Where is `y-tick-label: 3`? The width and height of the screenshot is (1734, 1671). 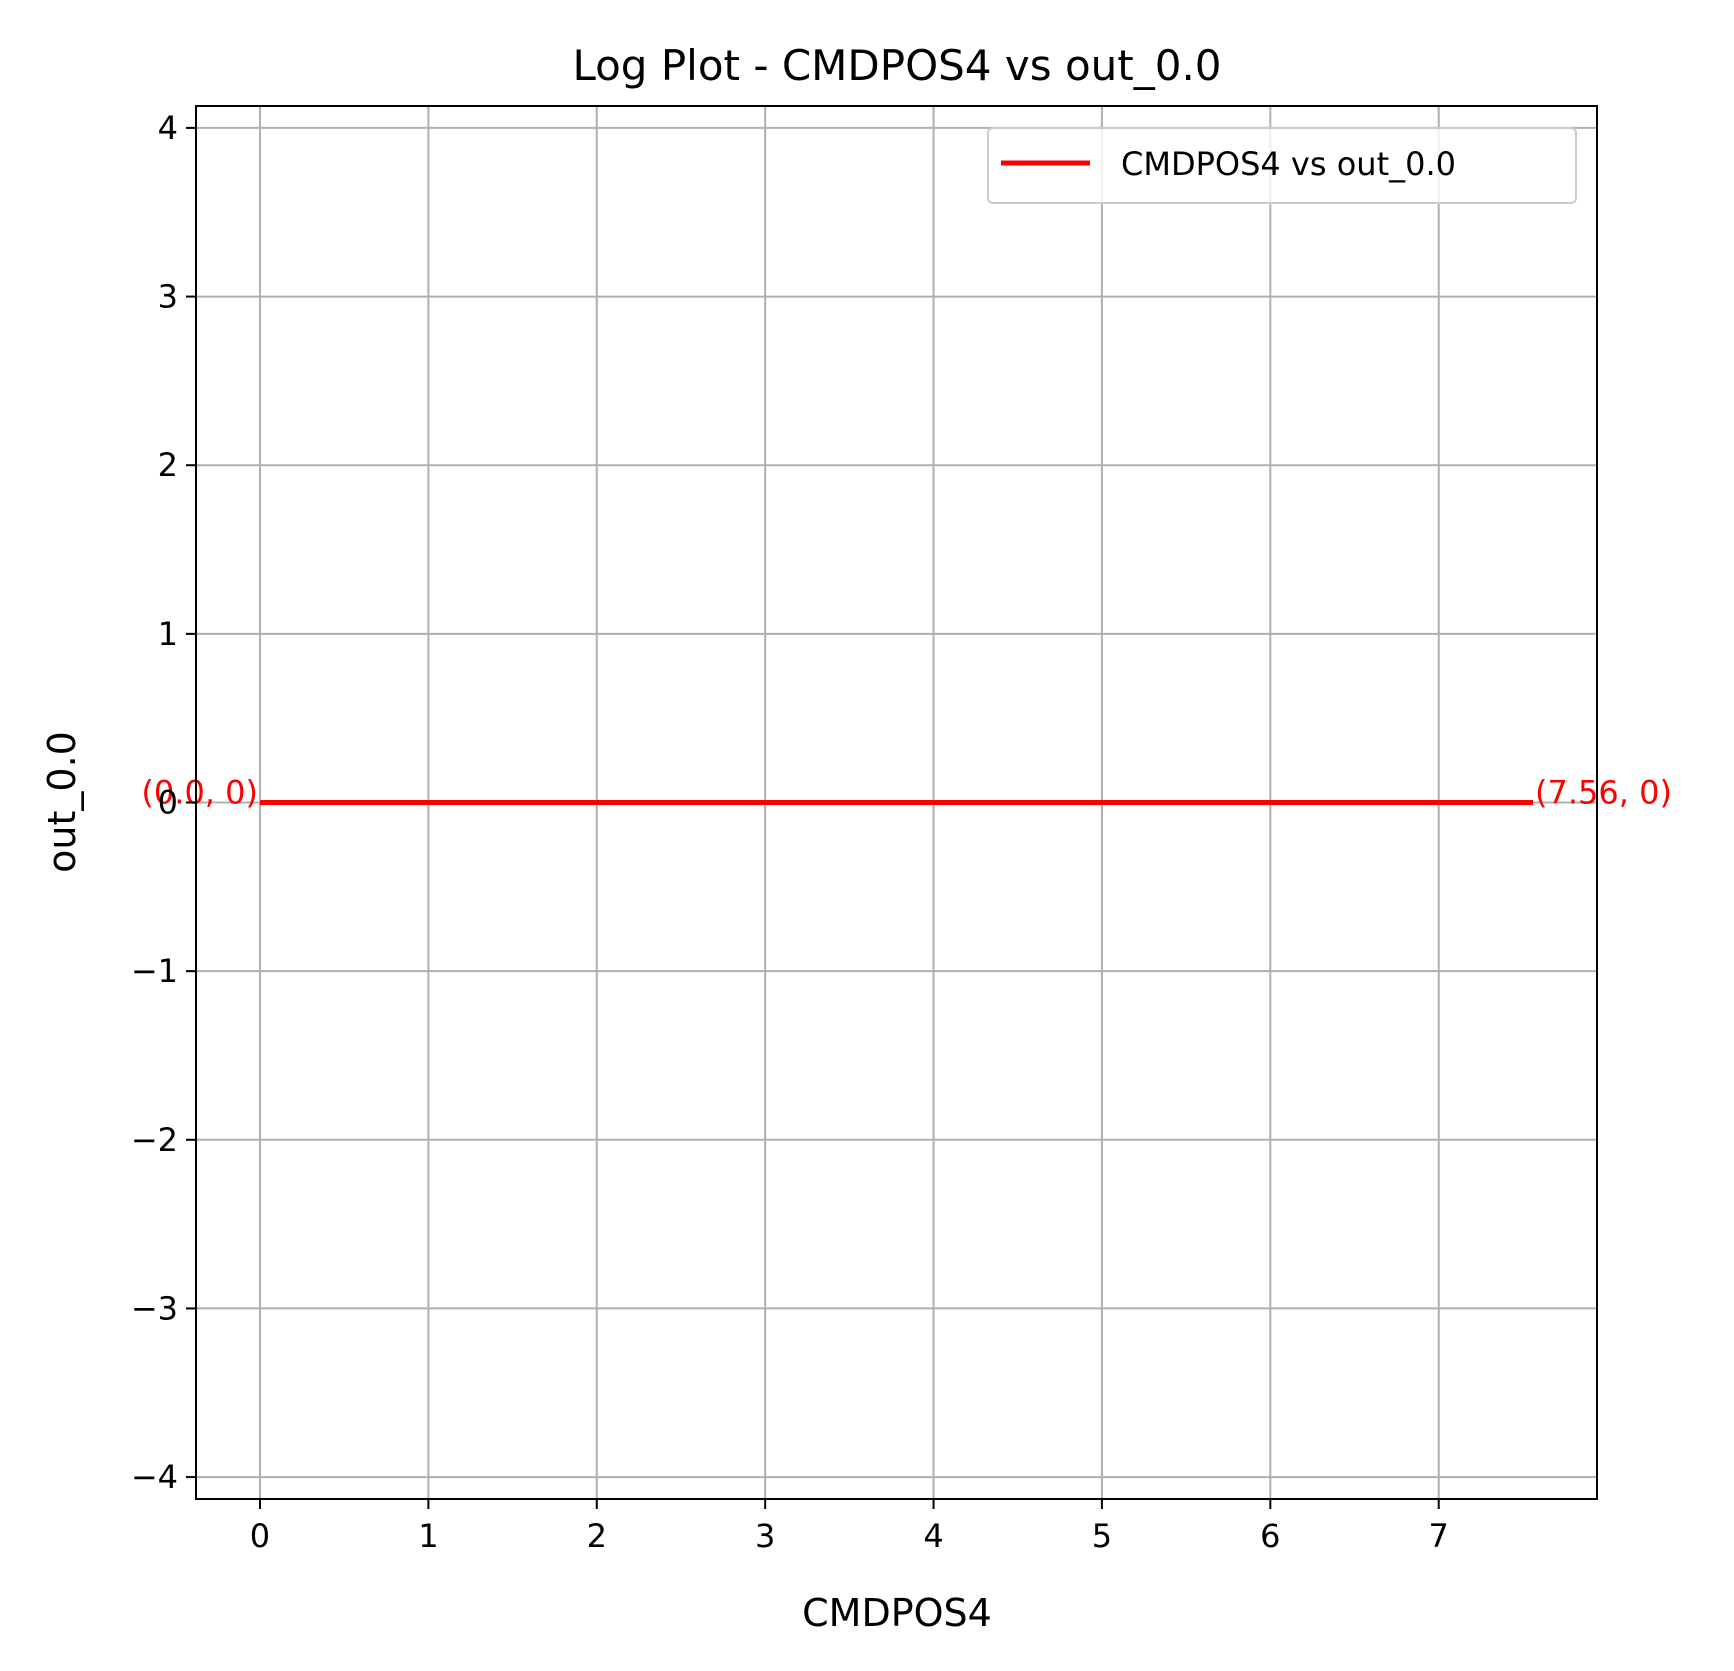
y-tick-label: 3 is located at coordinates (168, 297).